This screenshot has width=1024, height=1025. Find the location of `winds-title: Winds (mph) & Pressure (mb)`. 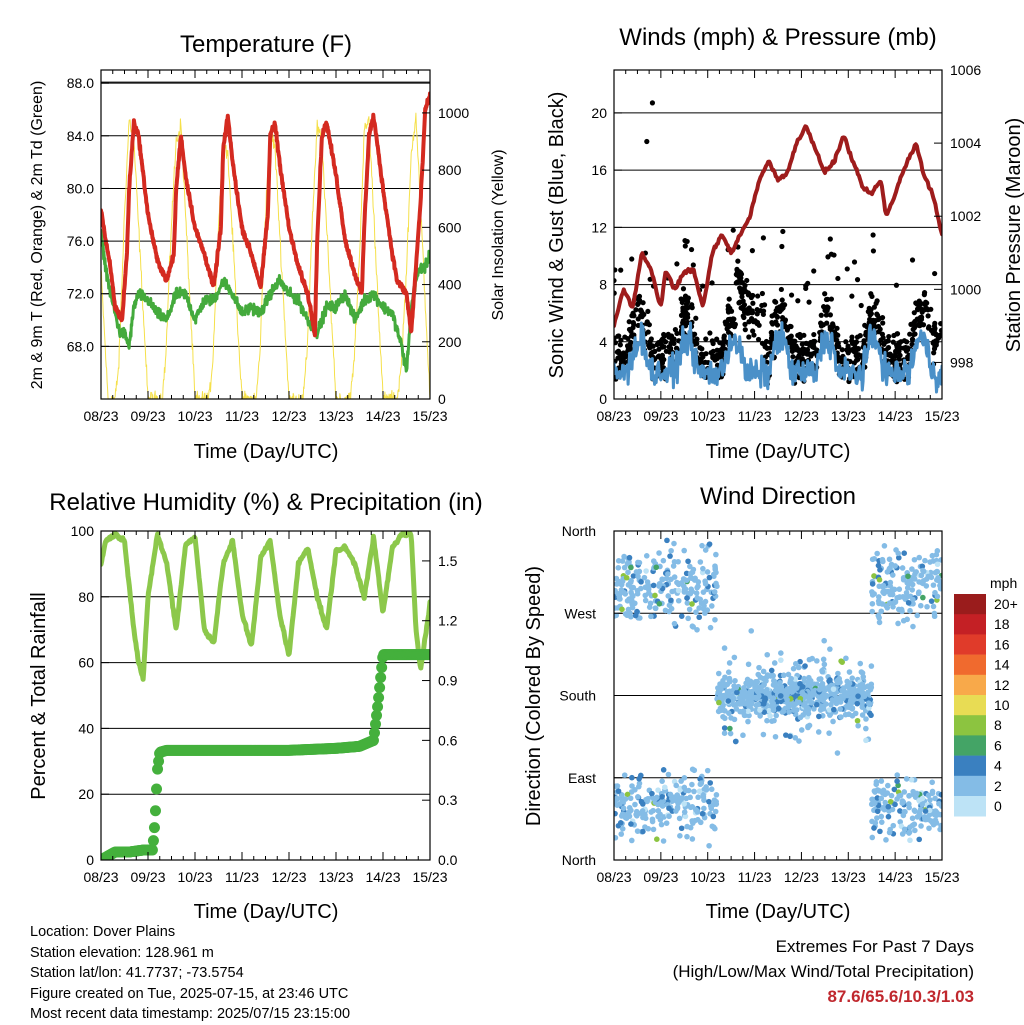

winds-title: Winds (mph) & Pressure (mb) is located at coordinates (777, 37).